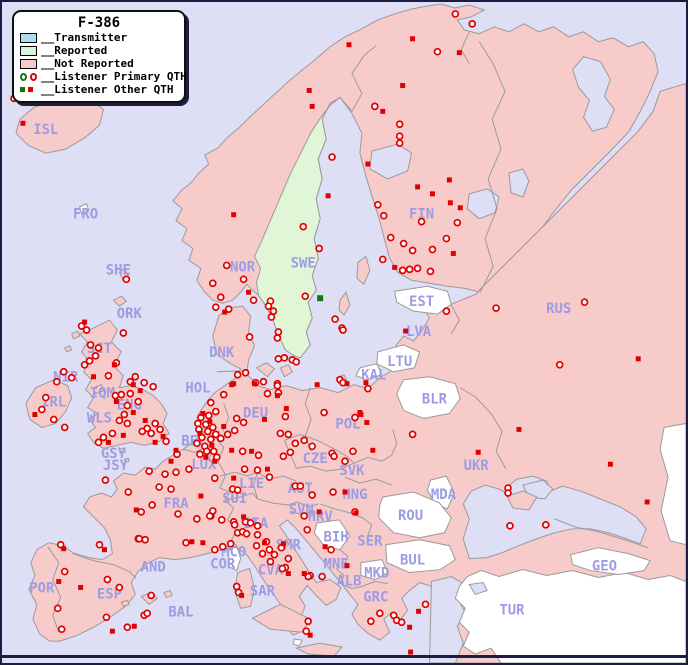 The image size is (688, 665). I want to click on country-label-DNK: DNK, so click(222, 353).